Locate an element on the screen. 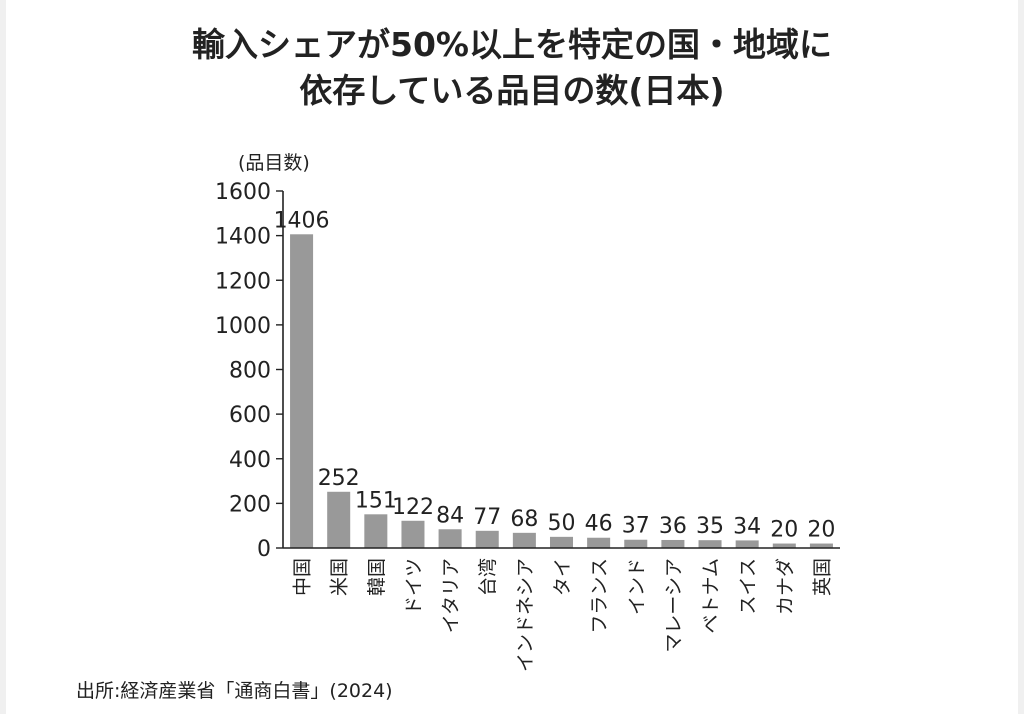 Image resolution: width=1024 pixels, height=714 pixels. y-tick-label-4: 800 is located at coordinates (250, 371).